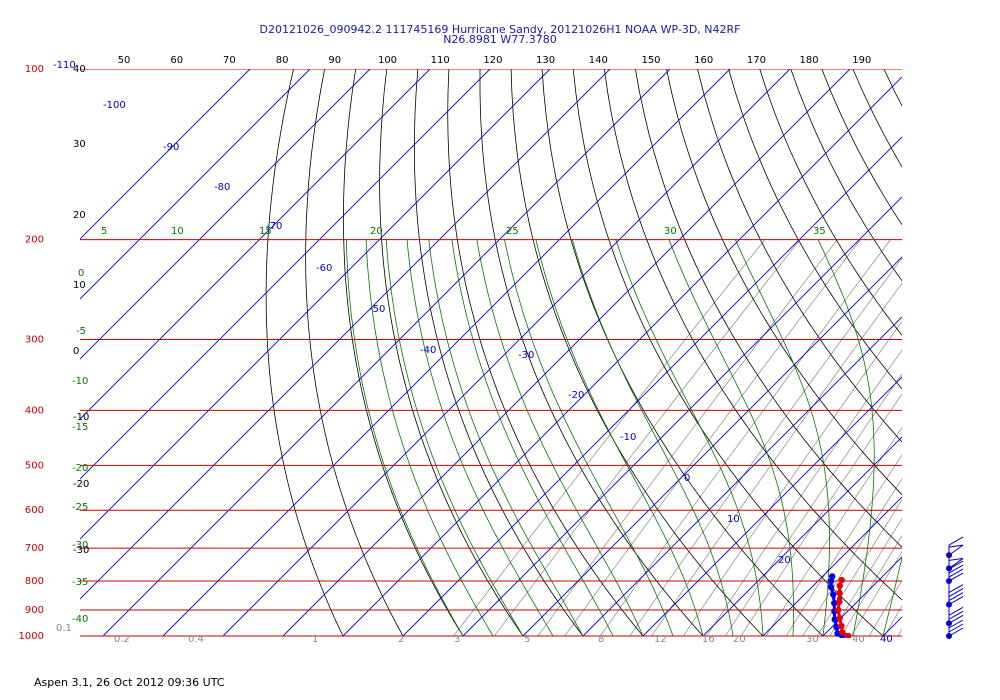 This screenshot has width=1000, height=700. Describe the element at coordinates (34, 581) in the screenshot. I see `pressure-label: 800` at that location.